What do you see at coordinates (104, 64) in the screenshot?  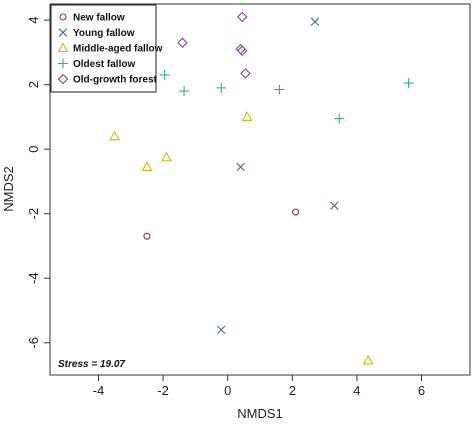 I see `legend-label-oldest-fallow: Oldest fallow` at bounding box center [104, 64].